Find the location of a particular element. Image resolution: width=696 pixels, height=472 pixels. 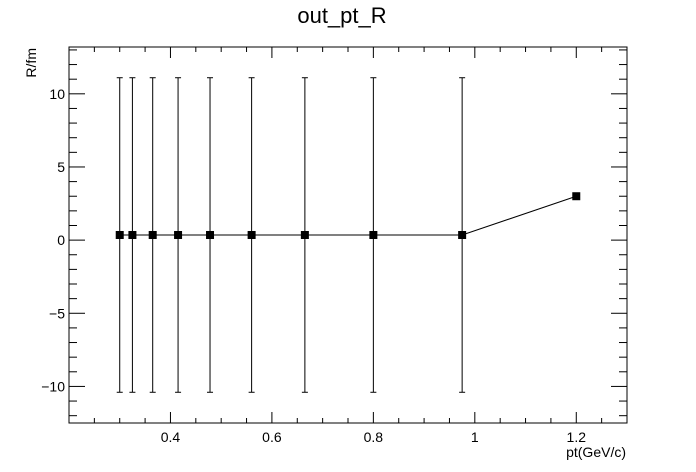

y-tick-label: 5 is located at coordinates (61, 167).